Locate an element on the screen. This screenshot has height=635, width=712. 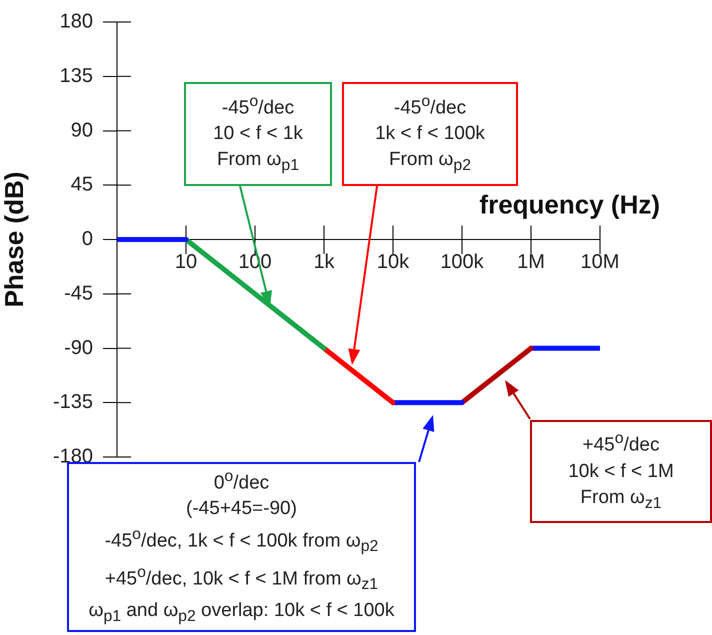
annotation: +45$^{o}$/dec 10k < f < 1M From ω$_{z1}$ is located at coordinates (621, 471).